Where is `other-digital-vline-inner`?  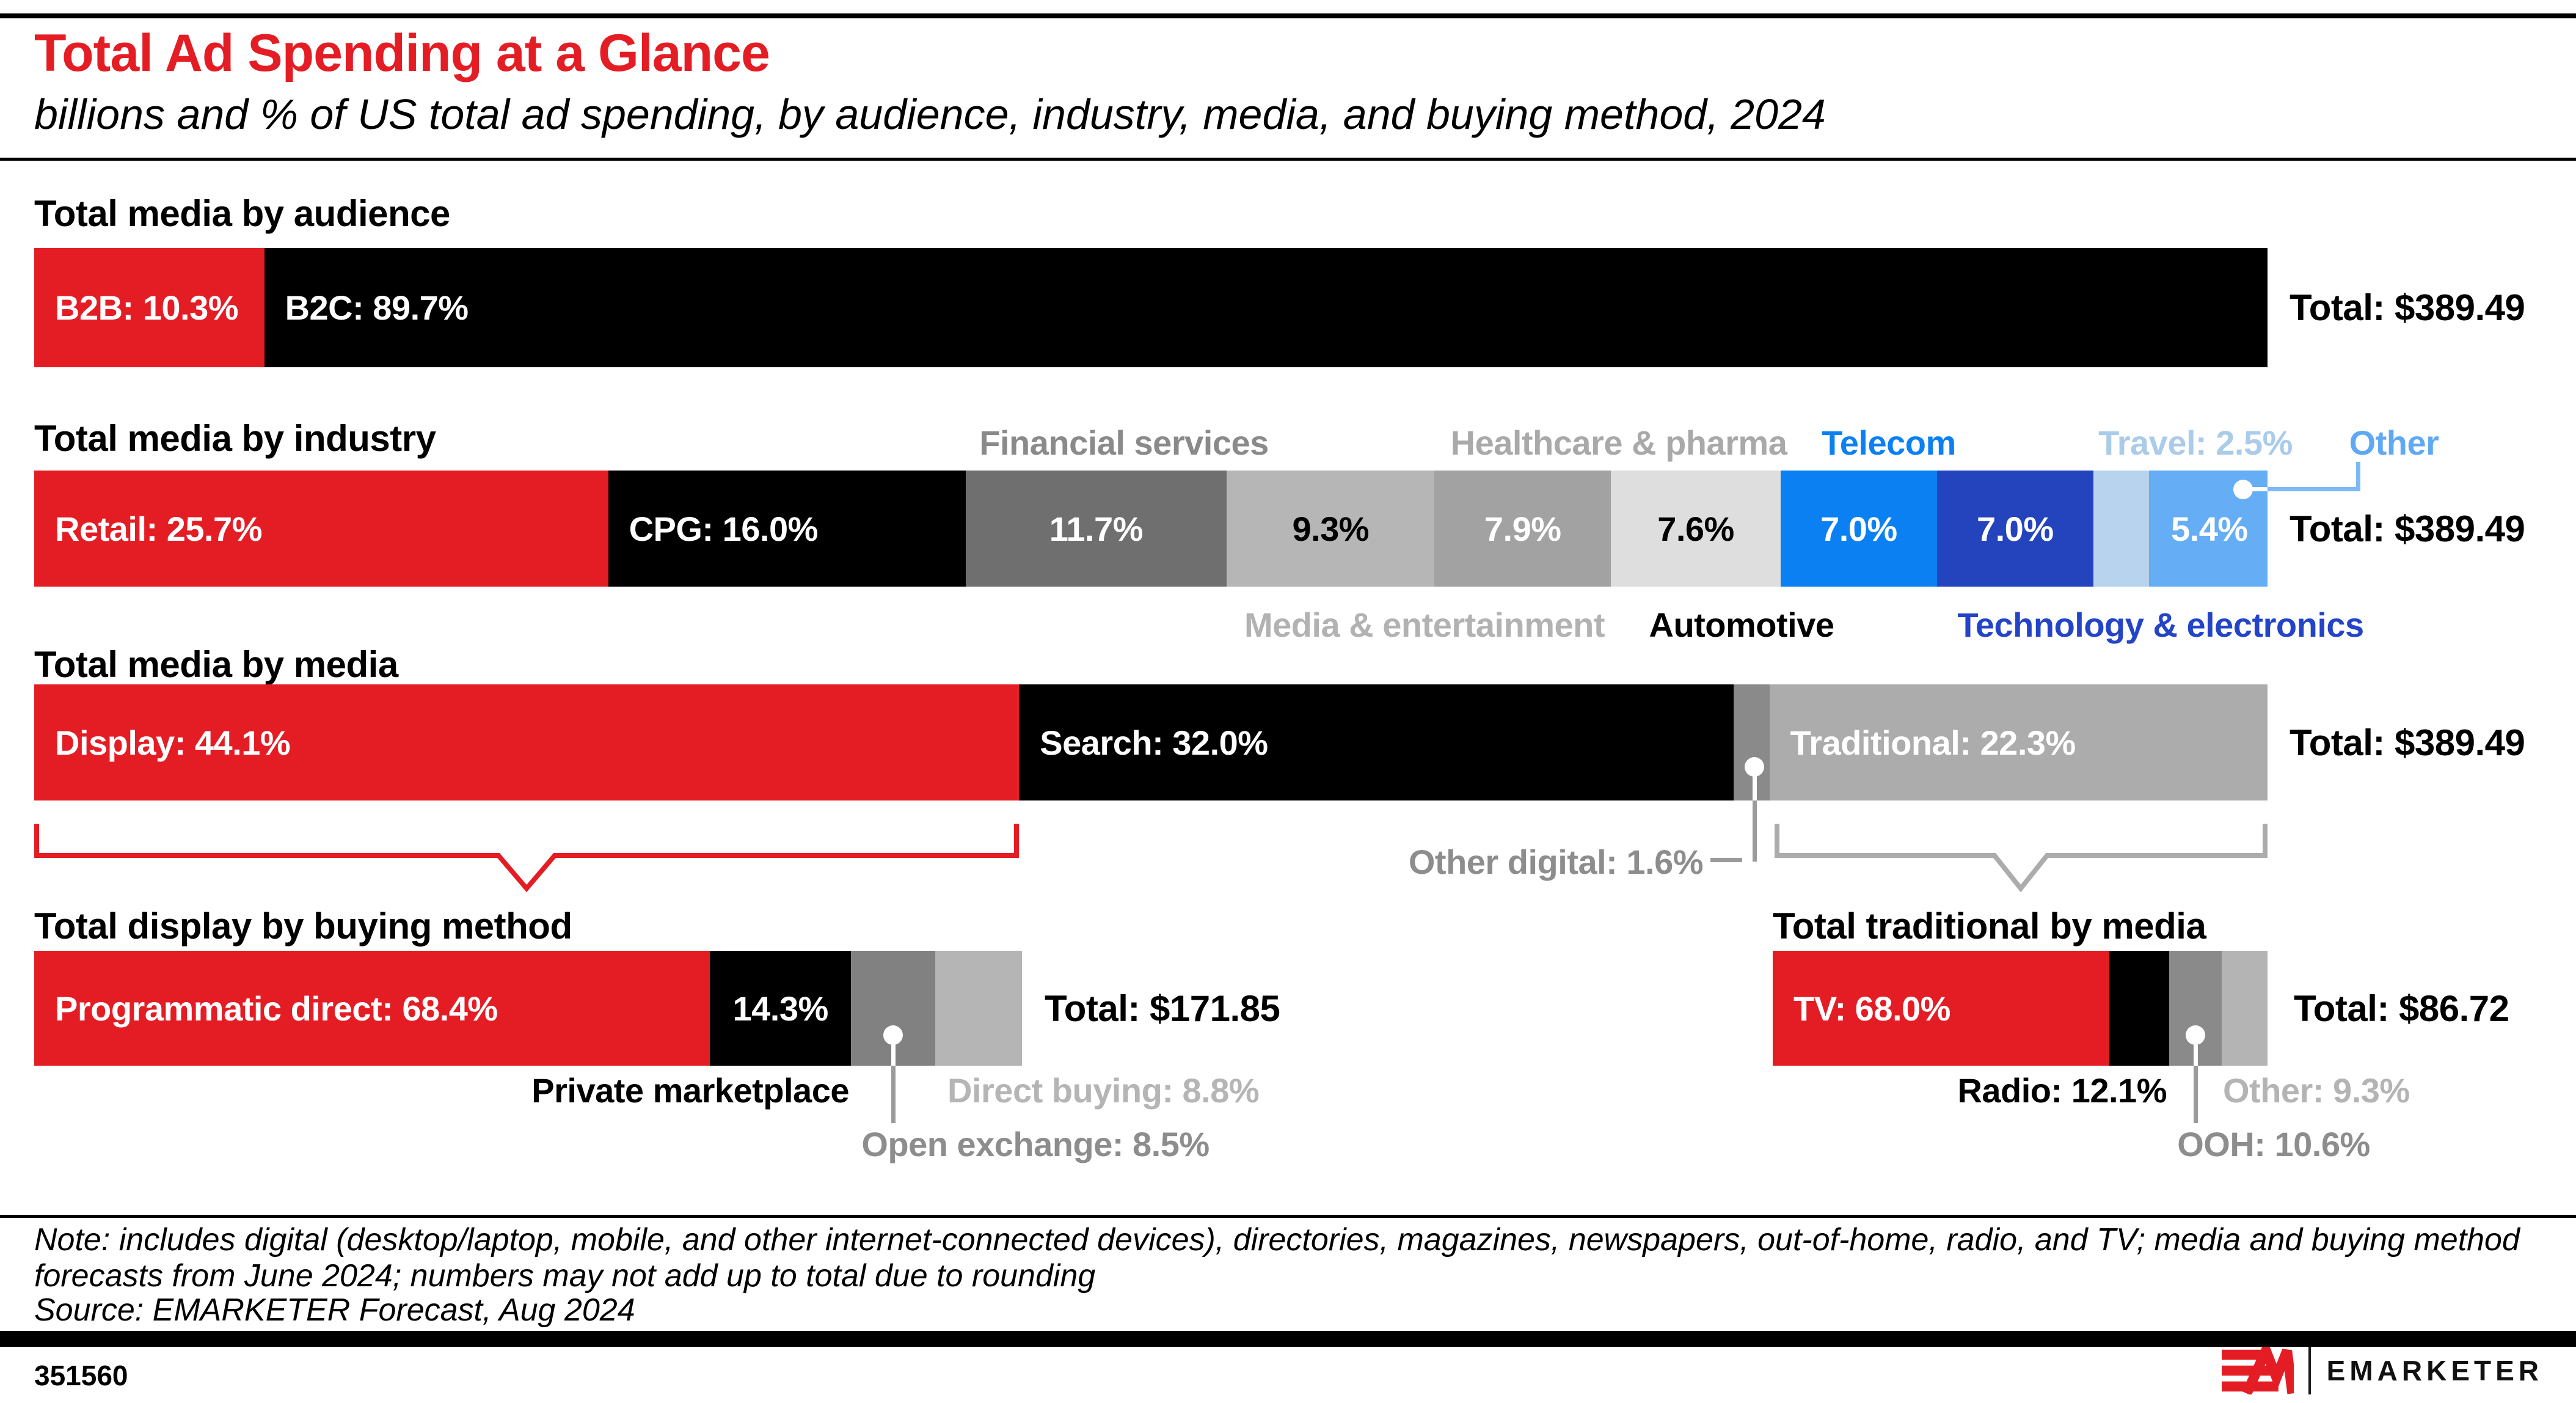
other-digital-vline-inner is located at coordinates (1755, 783).